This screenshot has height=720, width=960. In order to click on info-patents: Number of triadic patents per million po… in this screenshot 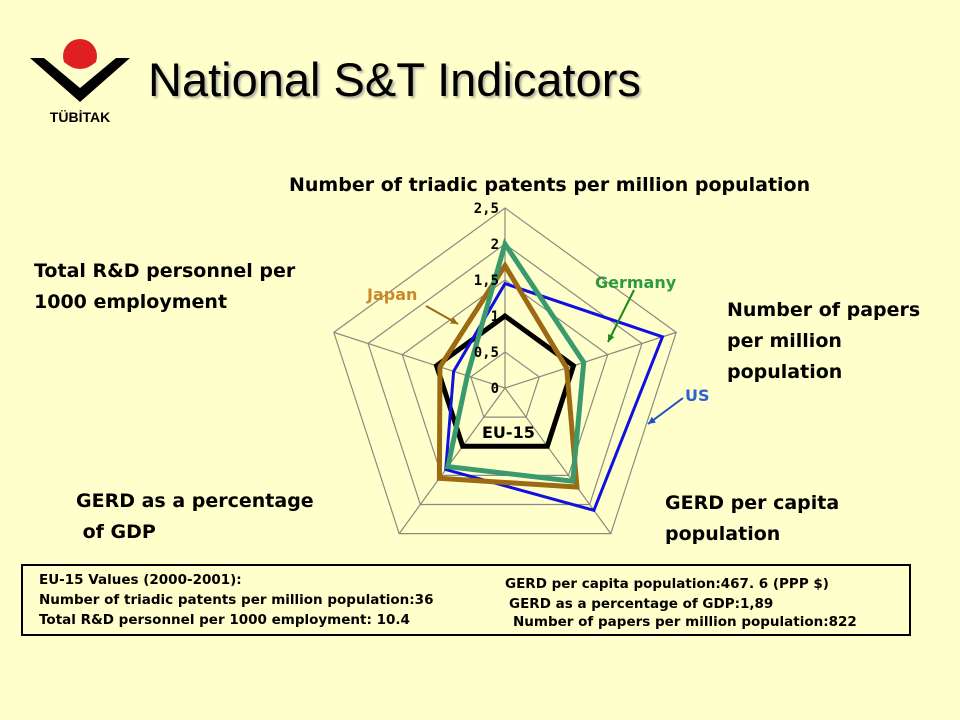, I will do `click(236, 600)`.